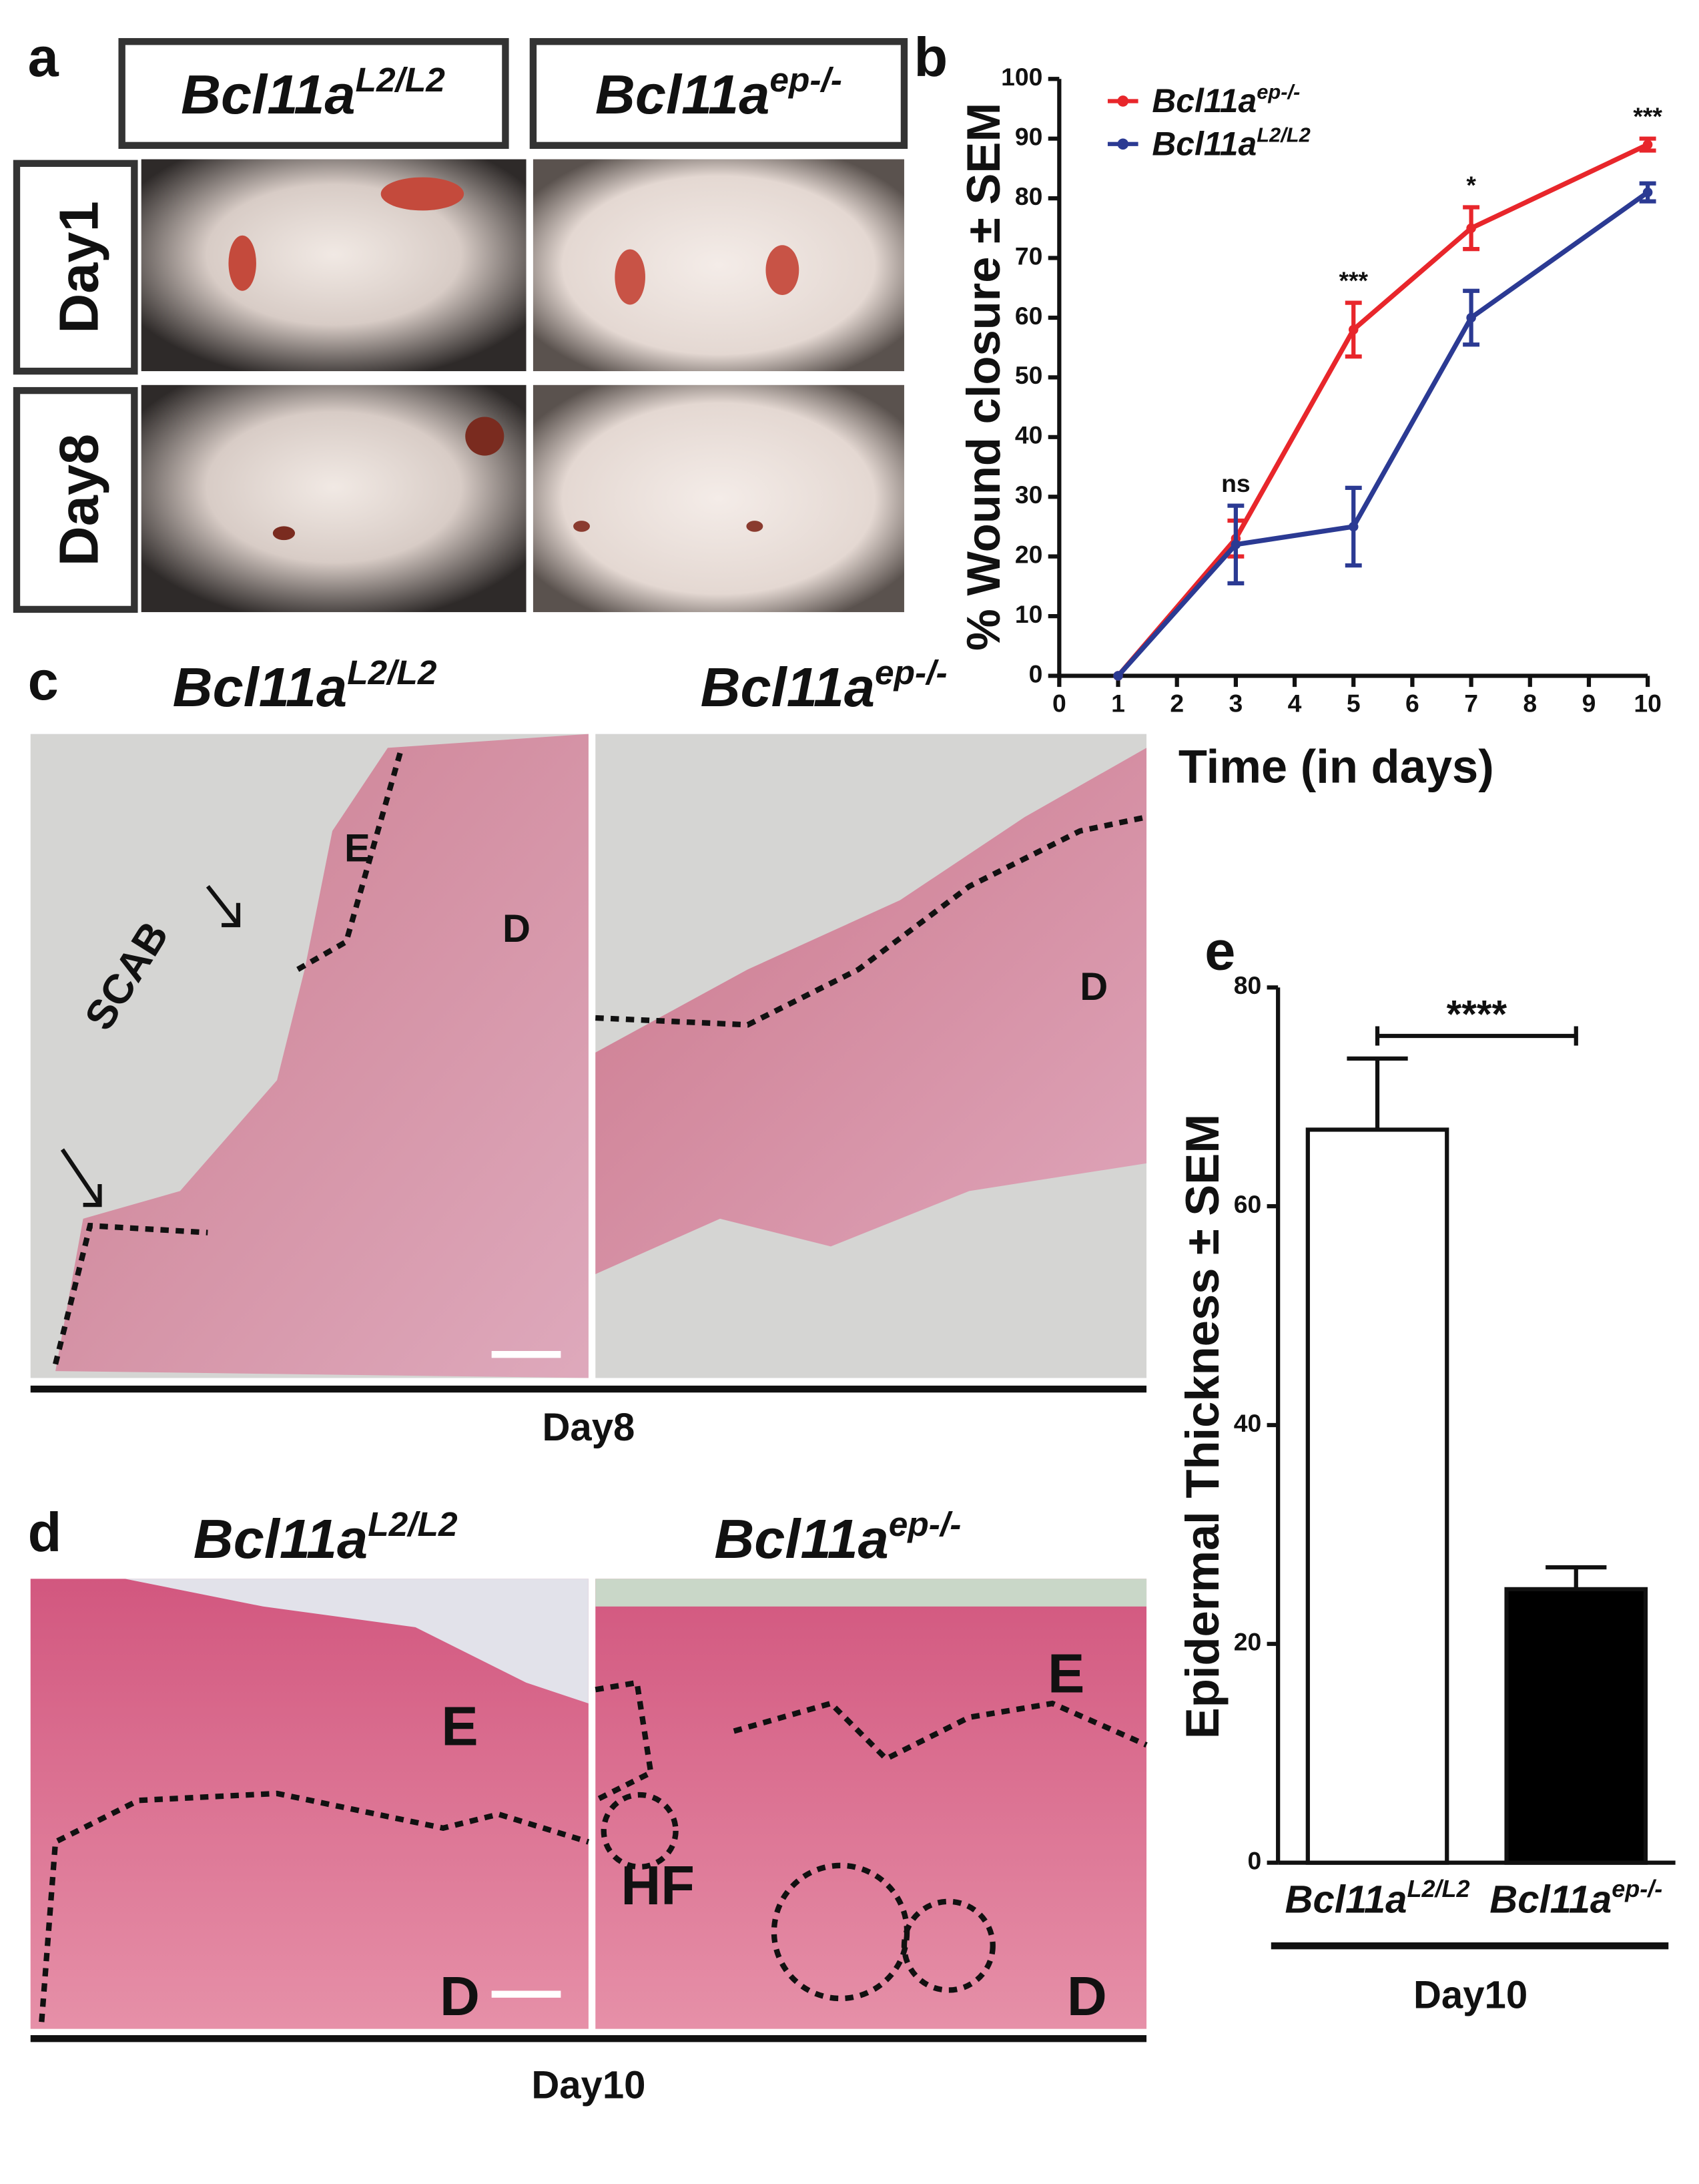 This screenshot has width=1699, height=2184. Describe the element at coordinates (1059, 703) in the screenshot. I see `x-tick-label: 0` at that location.